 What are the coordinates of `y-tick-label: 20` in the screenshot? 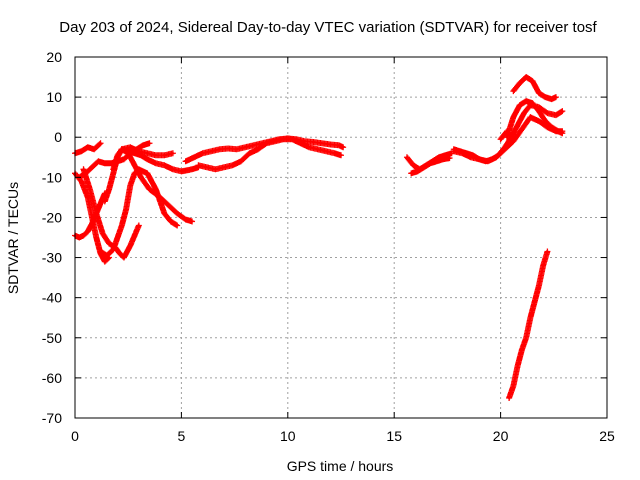 It's located at (54, 57).